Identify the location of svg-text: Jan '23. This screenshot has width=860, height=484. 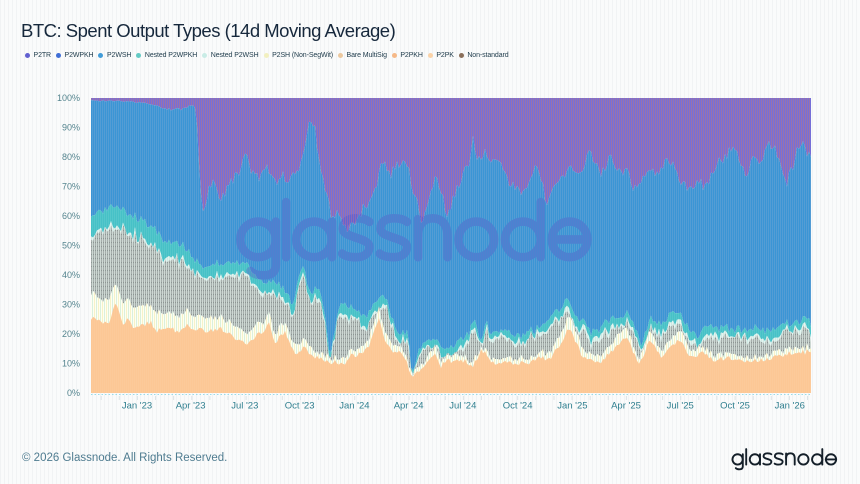
(137, 406).